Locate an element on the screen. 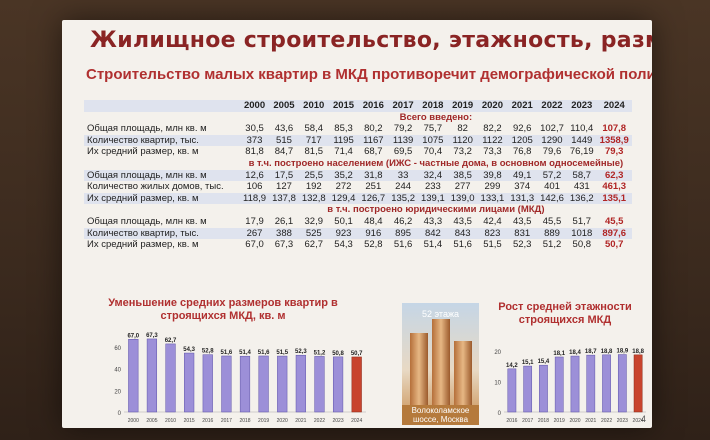 The width and height of the screenshot is (710, 440). x-tick-label: 2000 is located at coordinates (133, 421).